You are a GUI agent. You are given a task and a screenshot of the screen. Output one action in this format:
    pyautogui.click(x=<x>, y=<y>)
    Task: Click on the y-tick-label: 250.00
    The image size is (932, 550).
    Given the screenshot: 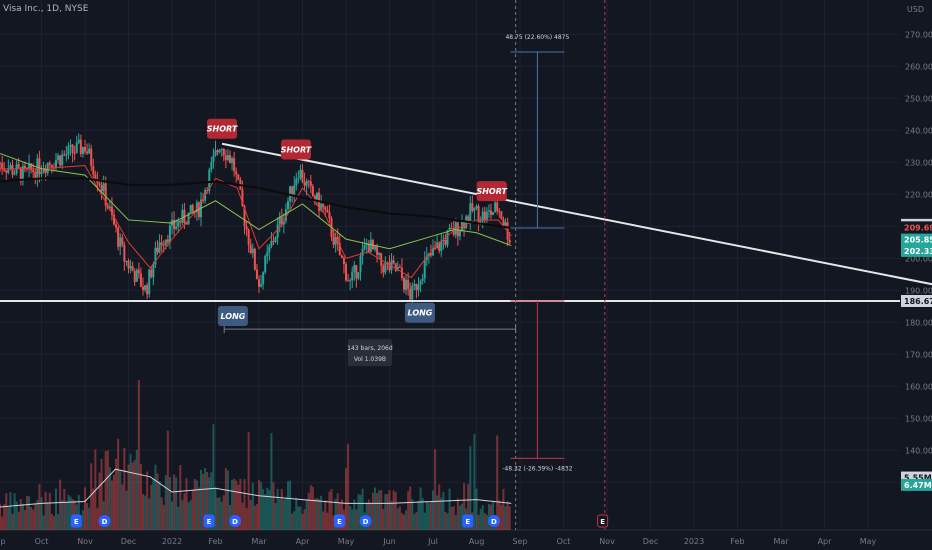 What is the action you would take?
    pyautogui.click(x=918, y=98)
    